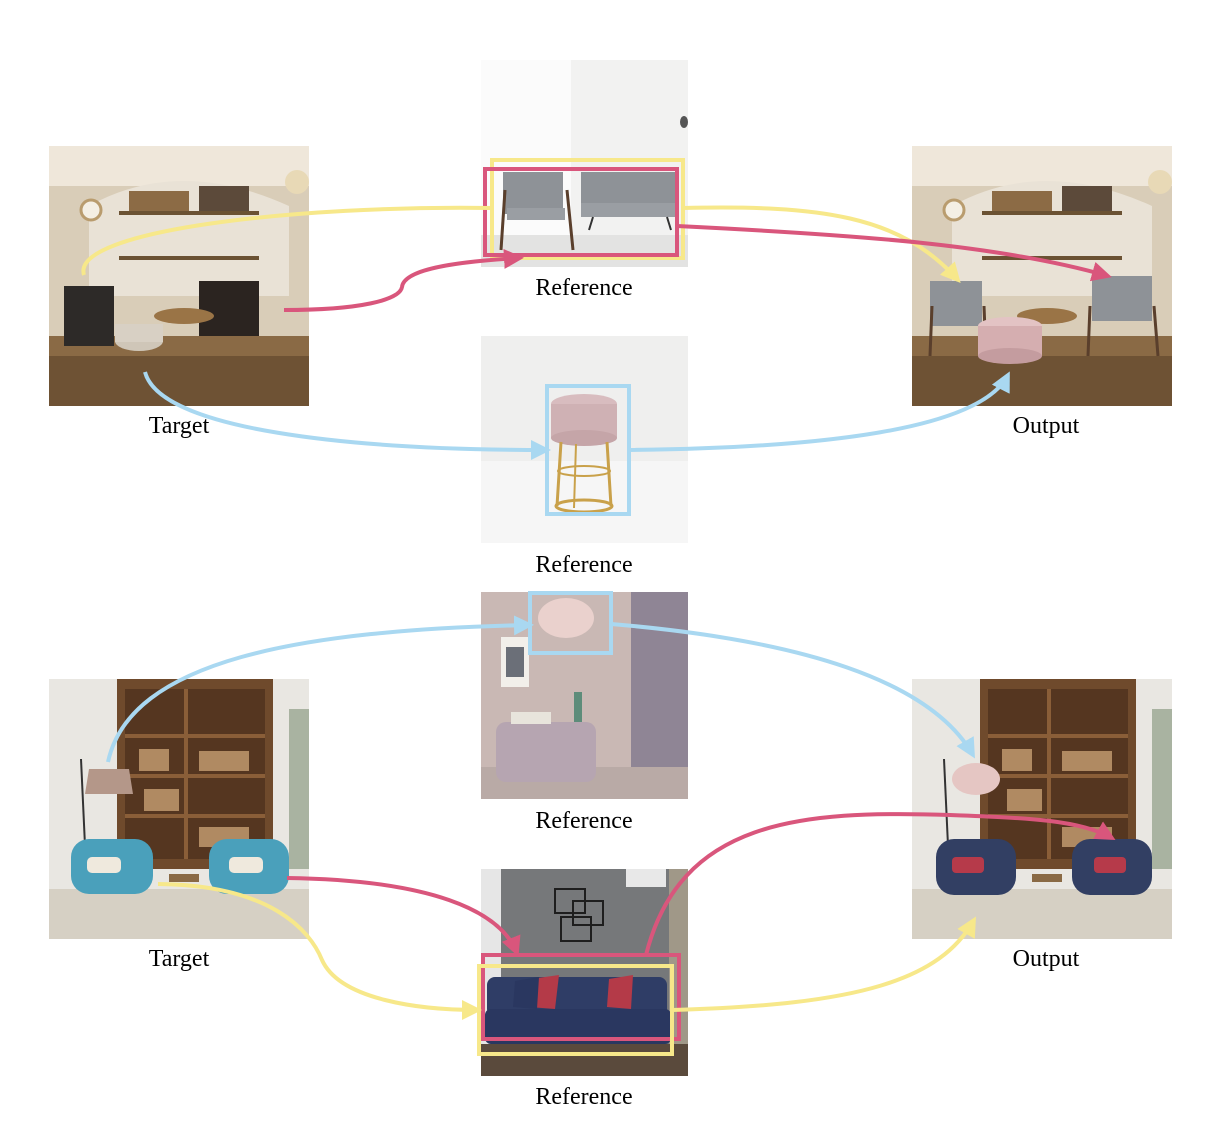 Image resolution: width=1218 pixels, height=1128 pixels. I want to click on reference-caption-1b: Reference, so click(584, 565).